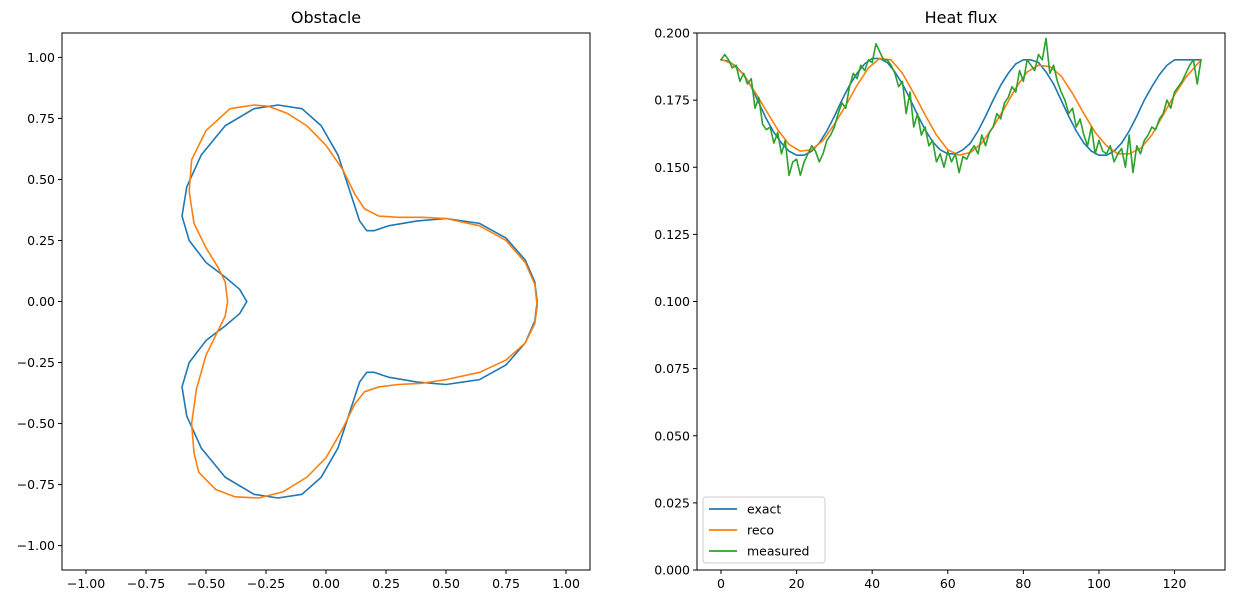 Image resolution: width=1234 pixels, height=605 pixels. I want to click on obstacle-y-axis: −1.00 −0.75 −0.50 −0.25 0.00 0.25 0.50 0.75 1.00, so click(39, 301).